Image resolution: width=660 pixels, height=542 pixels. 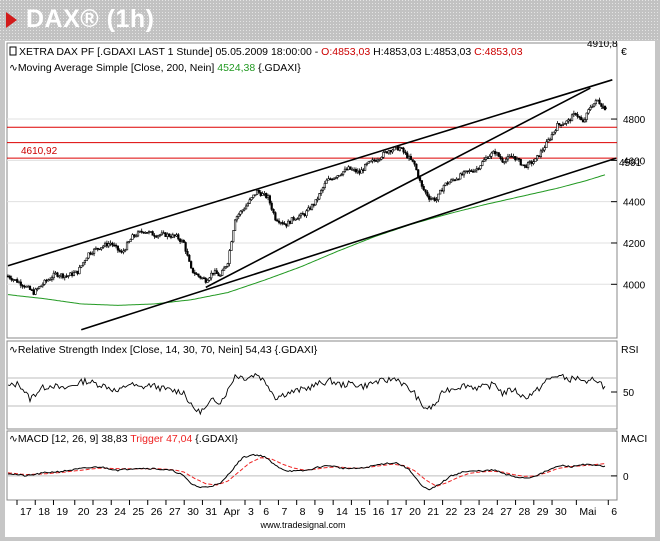 What do you see at coordinates (498, 52) in the screenshot?
I see `price-close: C:4853,03` at bounding box center [498, 52].